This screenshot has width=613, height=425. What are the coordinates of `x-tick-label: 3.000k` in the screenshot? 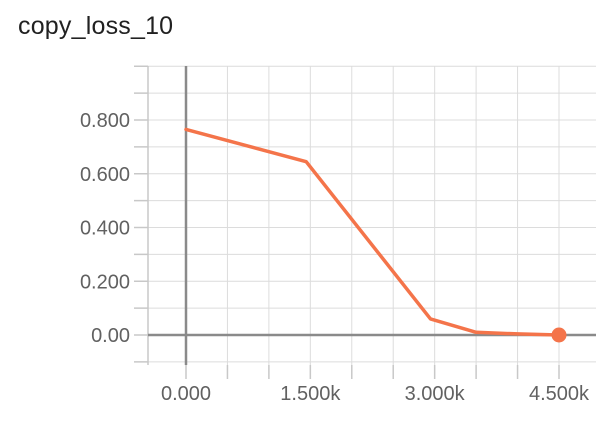 It's located at (435, 394).